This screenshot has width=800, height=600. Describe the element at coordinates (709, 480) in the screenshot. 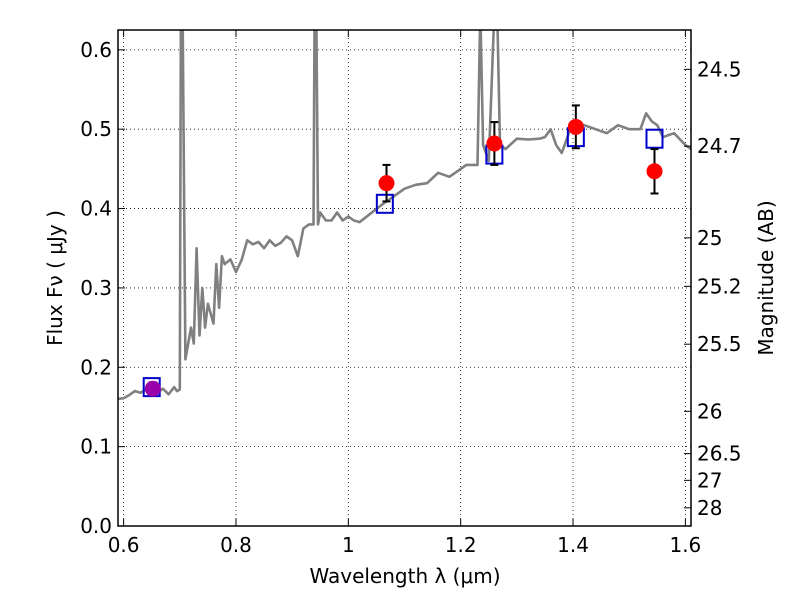

I see `mag-tick-label: 27` at that location.